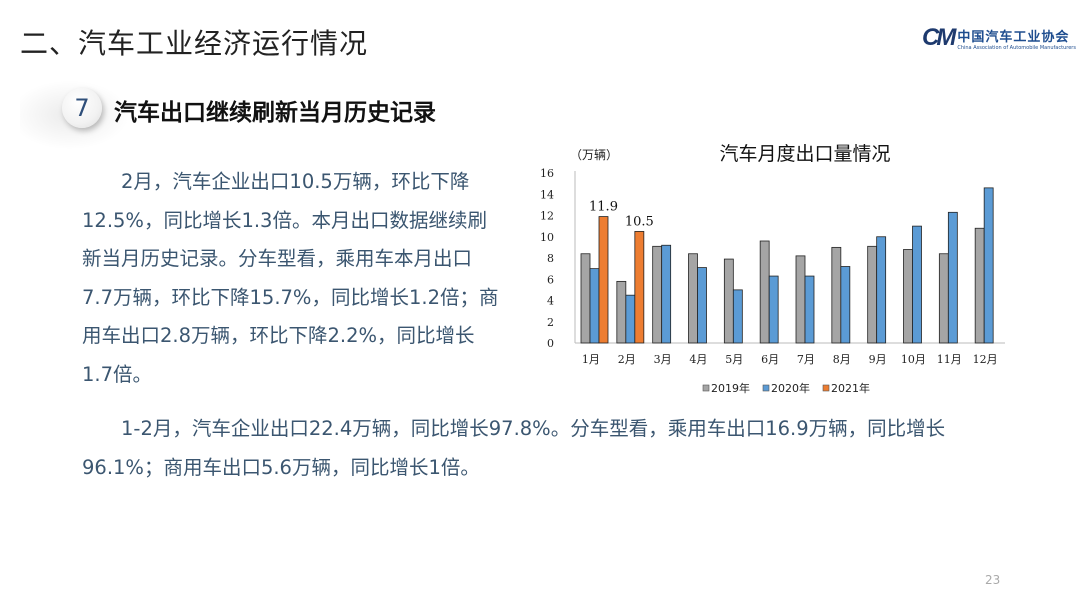 This screenshot has width=1080, height=608. What do you see at coordinates (804, 154) in the screenshot?
I see `chart-title: 汽车月度出口量情况` at bounding box center [804, 154].